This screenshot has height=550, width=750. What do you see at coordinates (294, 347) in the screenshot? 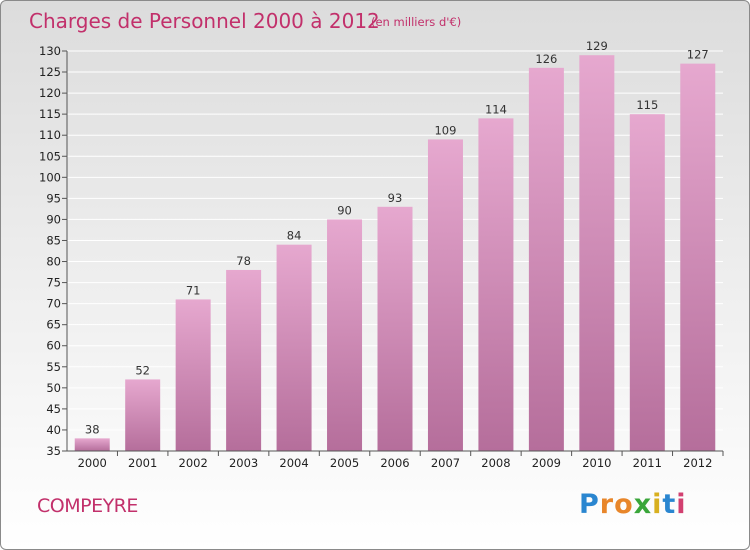
I see `bar-2004` at bounding box center [294, 347].